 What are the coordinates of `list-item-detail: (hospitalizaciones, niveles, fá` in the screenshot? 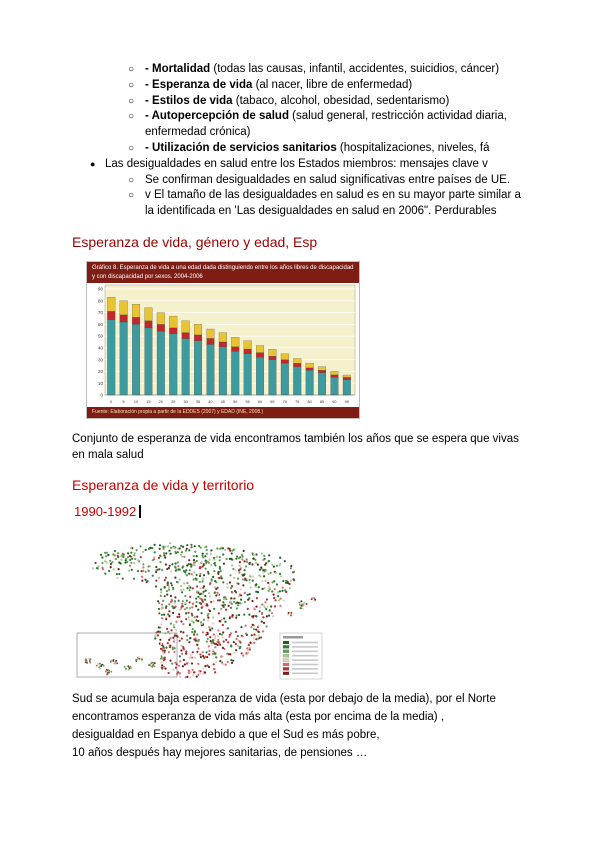 It's located at (413, 147).